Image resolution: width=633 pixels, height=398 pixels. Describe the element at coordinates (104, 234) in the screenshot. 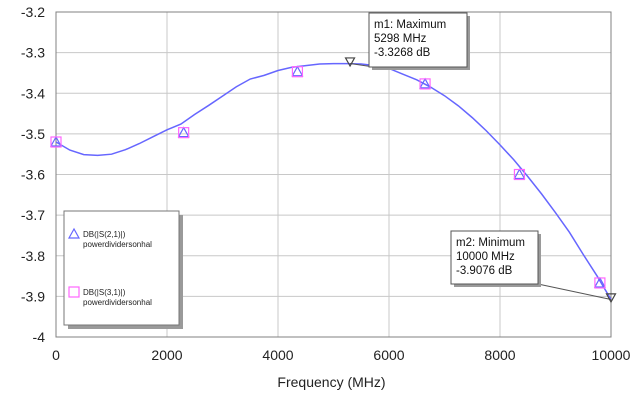

I see `legend-label-0: DB(|S(2,1)|)` at that location.